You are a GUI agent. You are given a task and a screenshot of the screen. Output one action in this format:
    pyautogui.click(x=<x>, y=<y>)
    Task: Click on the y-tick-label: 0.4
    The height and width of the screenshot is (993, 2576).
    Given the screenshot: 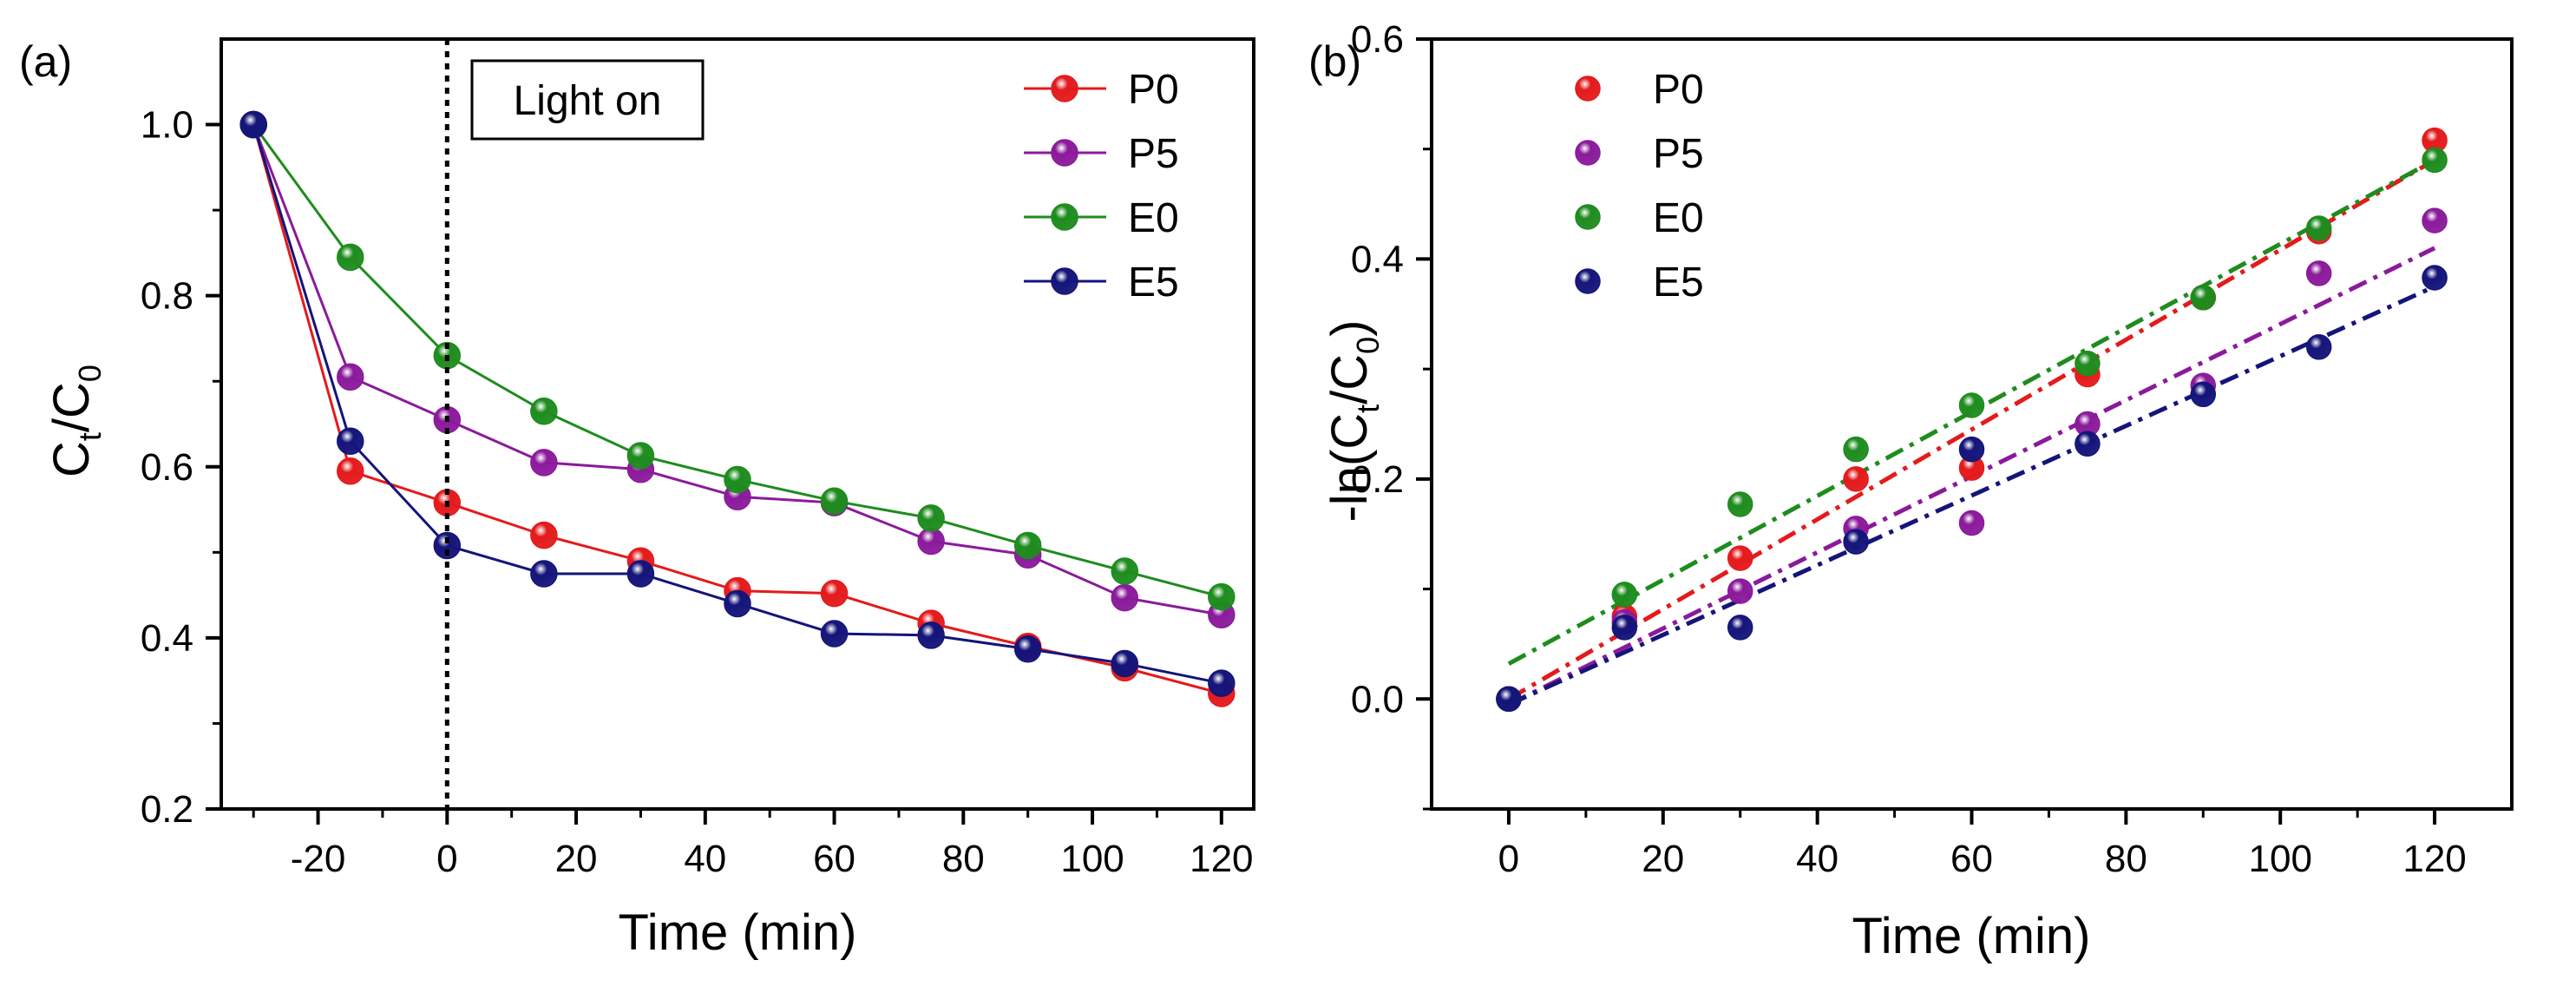 What is the action you would take?
    pyautogui.click(x=167, y=639)
    